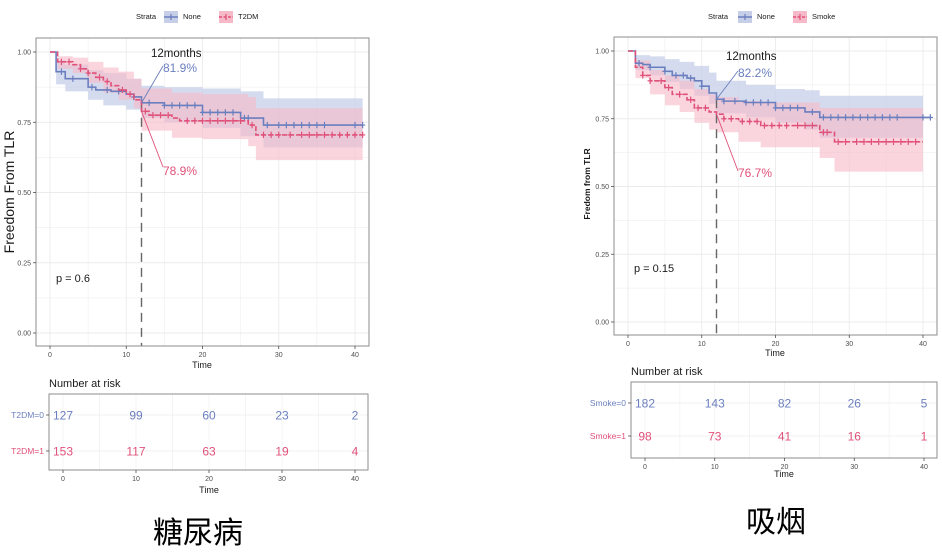 Image resolution: width=942 pixels, height=557 pixels. Describe the element at coordinates (715, 404) in the screenshot. I see `risk-cell: 143` at that location.